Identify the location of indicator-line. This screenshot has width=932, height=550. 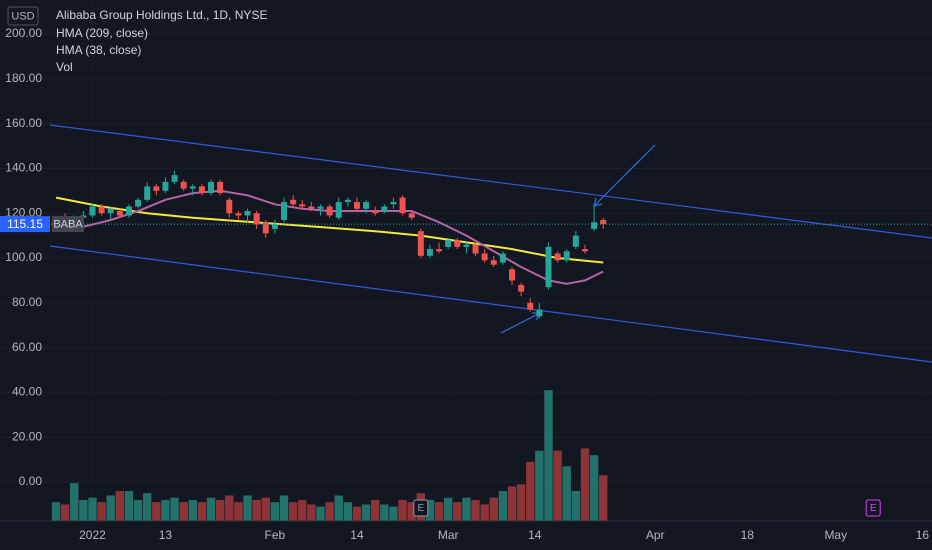
(329, 237).